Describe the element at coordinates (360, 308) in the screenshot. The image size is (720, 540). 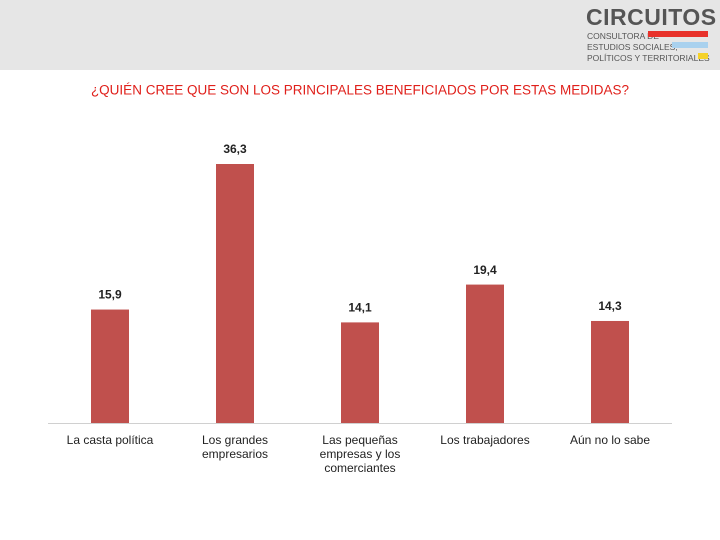
I see `value-label: 14,1` at that location.